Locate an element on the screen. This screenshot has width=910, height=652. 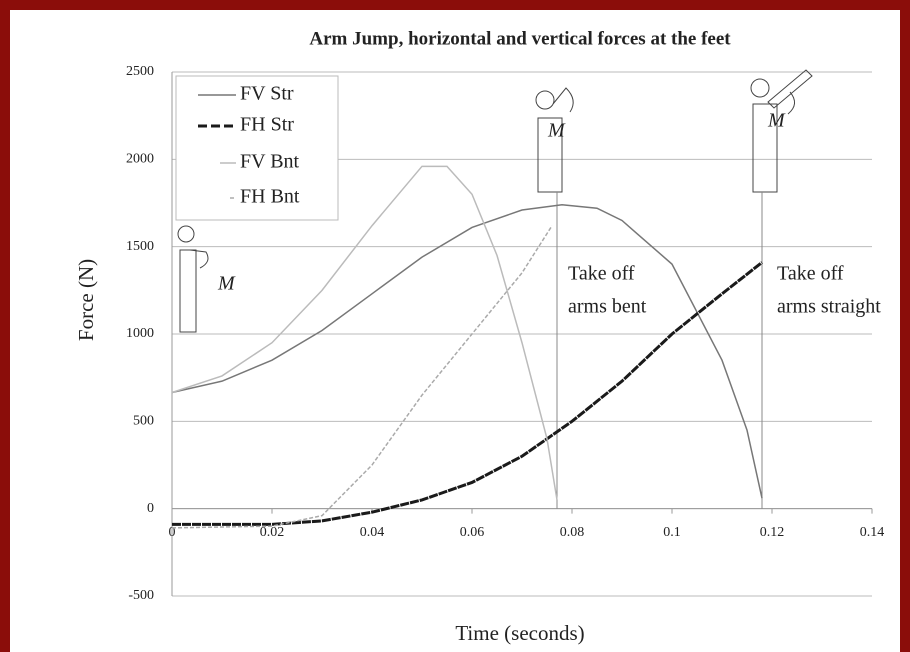
x-tick-label: 0.14 is located at coordinates (872, 532).